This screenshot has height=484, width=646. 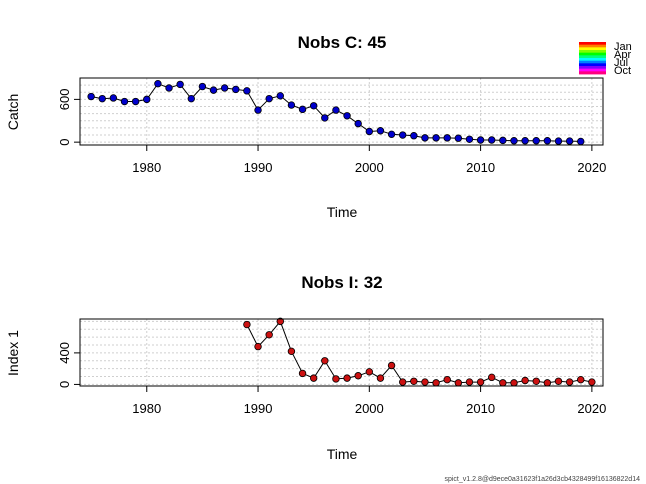 I want to click on legend-label-jul: Jul, so click(x=621, y=63).